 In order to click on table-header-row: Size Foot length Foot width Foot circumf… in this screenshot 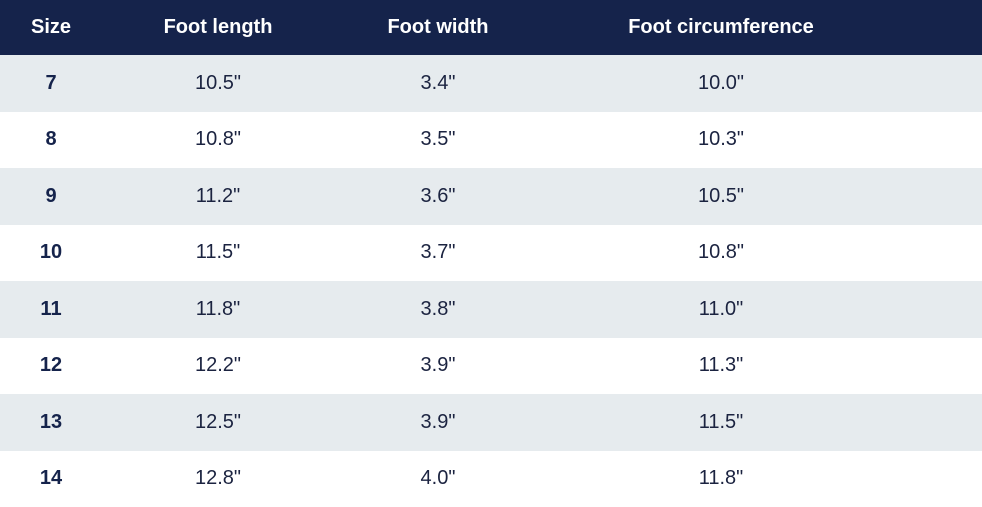, I will do `click(491, 27)`.